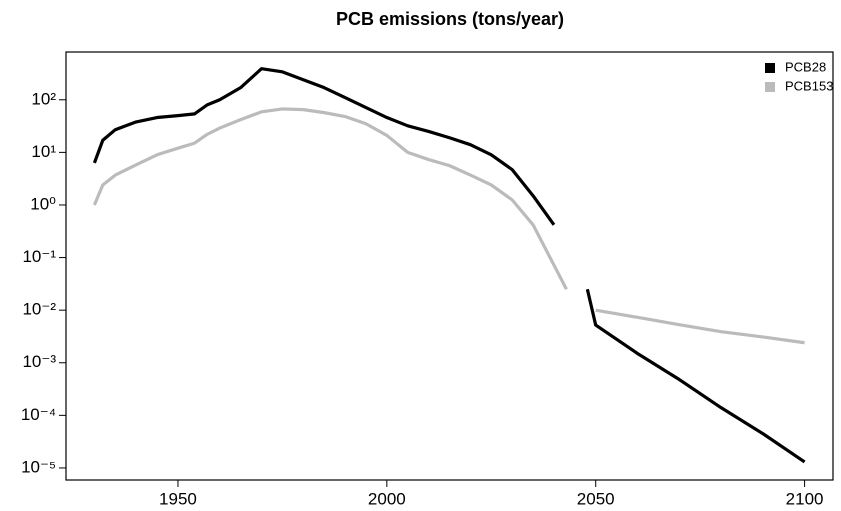 Image resolution: width=841 pixels, height=511 pixels. Describe the element at coordinates (43, 151) in the screenshot. I see `y-tick-label: 10¹` at that location.